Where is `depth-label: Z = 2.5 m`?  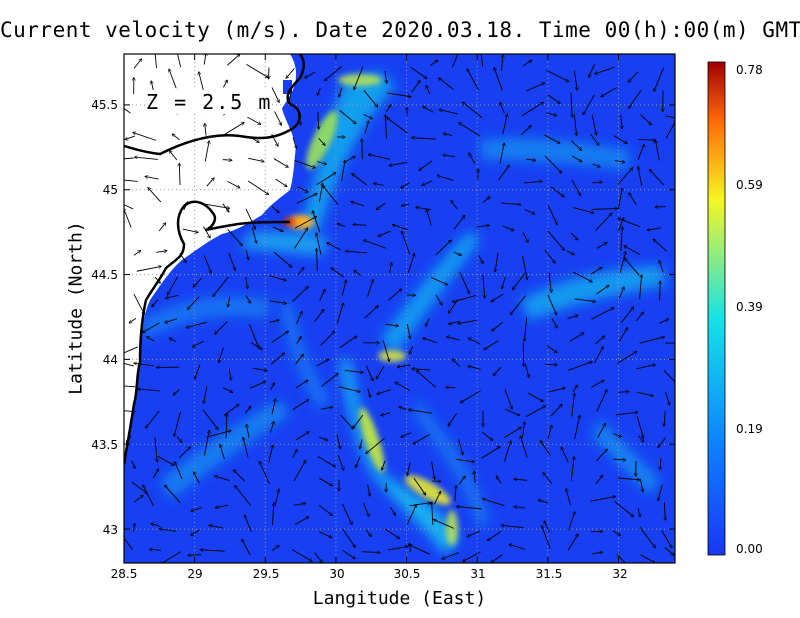
depth-label: Z = 2.5 m is located at coordinates (209, 102).